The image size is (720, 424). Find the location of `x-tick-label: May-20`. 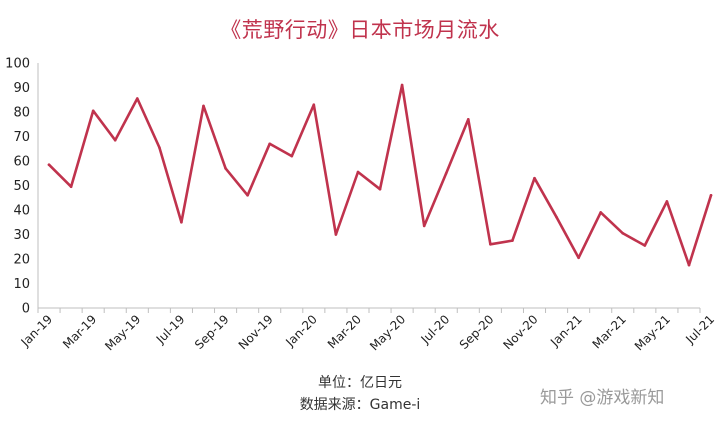

x-tick-label: May-20 is located at coordinates (387, 332).